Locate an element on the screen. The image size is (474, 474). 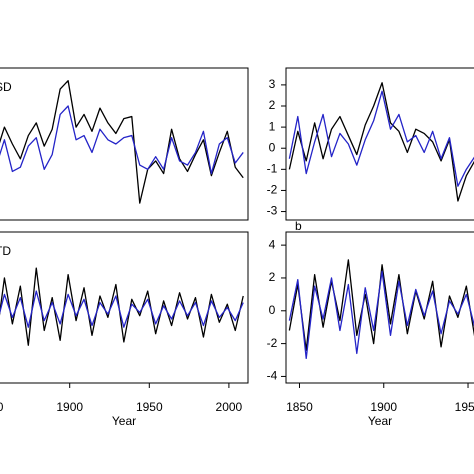
x-tick-label: 2000 is located at coordinates (229, 407).